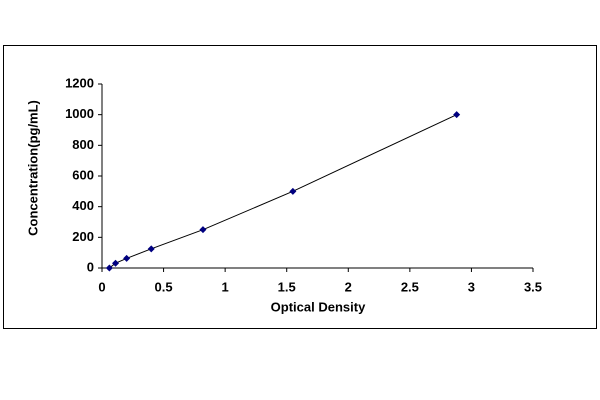 The image size is (600, 400). What do you see at coordinates (79, 82) in the screenshot?
I see `y-tick-label: 1200` at bounding box center [79, 82].